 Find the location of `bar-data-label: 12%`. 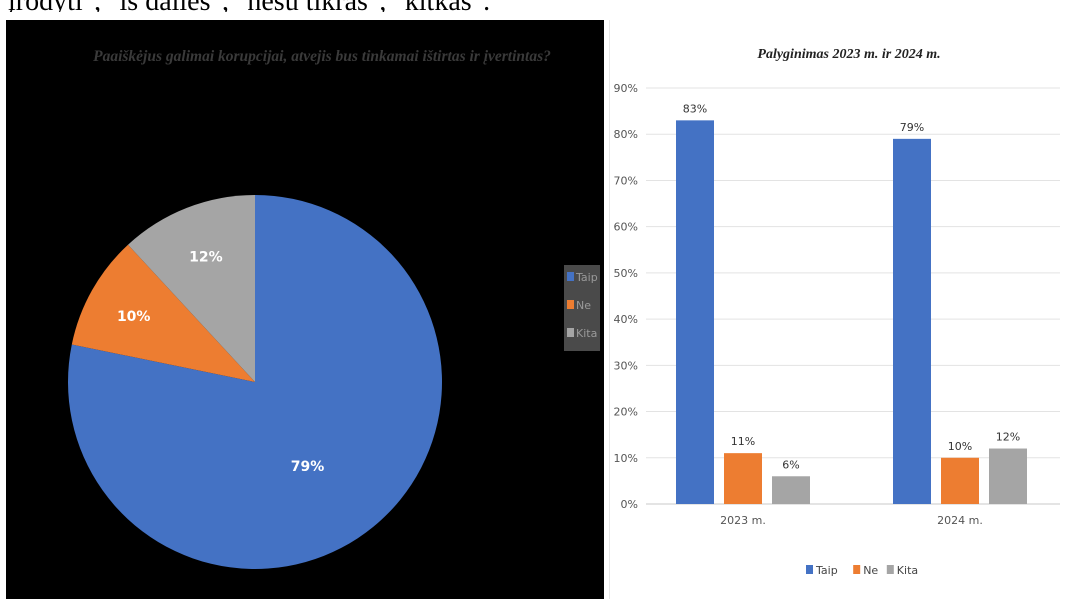

bar-data-label: 12% is located at coordinates (1008, 437).